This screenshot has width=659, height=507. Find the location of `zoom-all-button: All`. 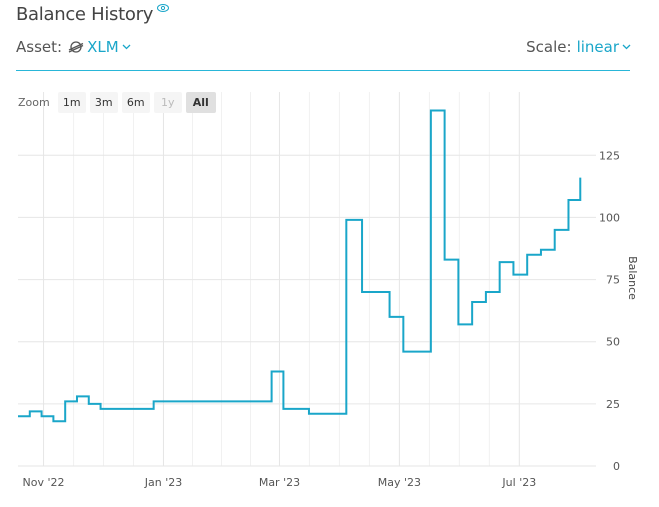

zoom-all-button: All is located at coordinates (200, 102).